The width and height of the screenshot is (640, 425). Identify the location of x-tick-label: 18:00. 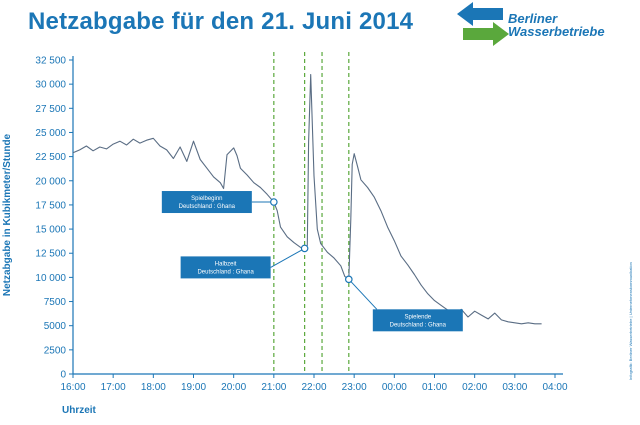
(153, 387).